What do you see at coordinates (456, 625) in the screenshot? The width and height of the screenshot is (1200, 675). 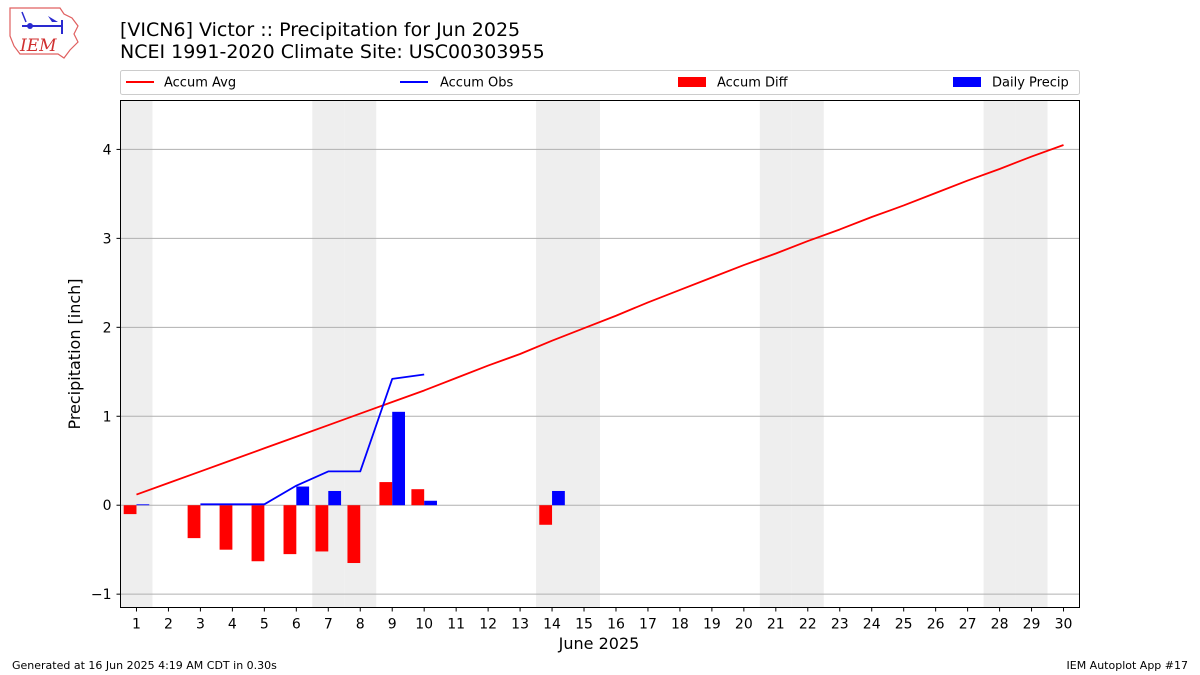 I see `x-tick-label-11: 11` at bounding box center [456, 625].